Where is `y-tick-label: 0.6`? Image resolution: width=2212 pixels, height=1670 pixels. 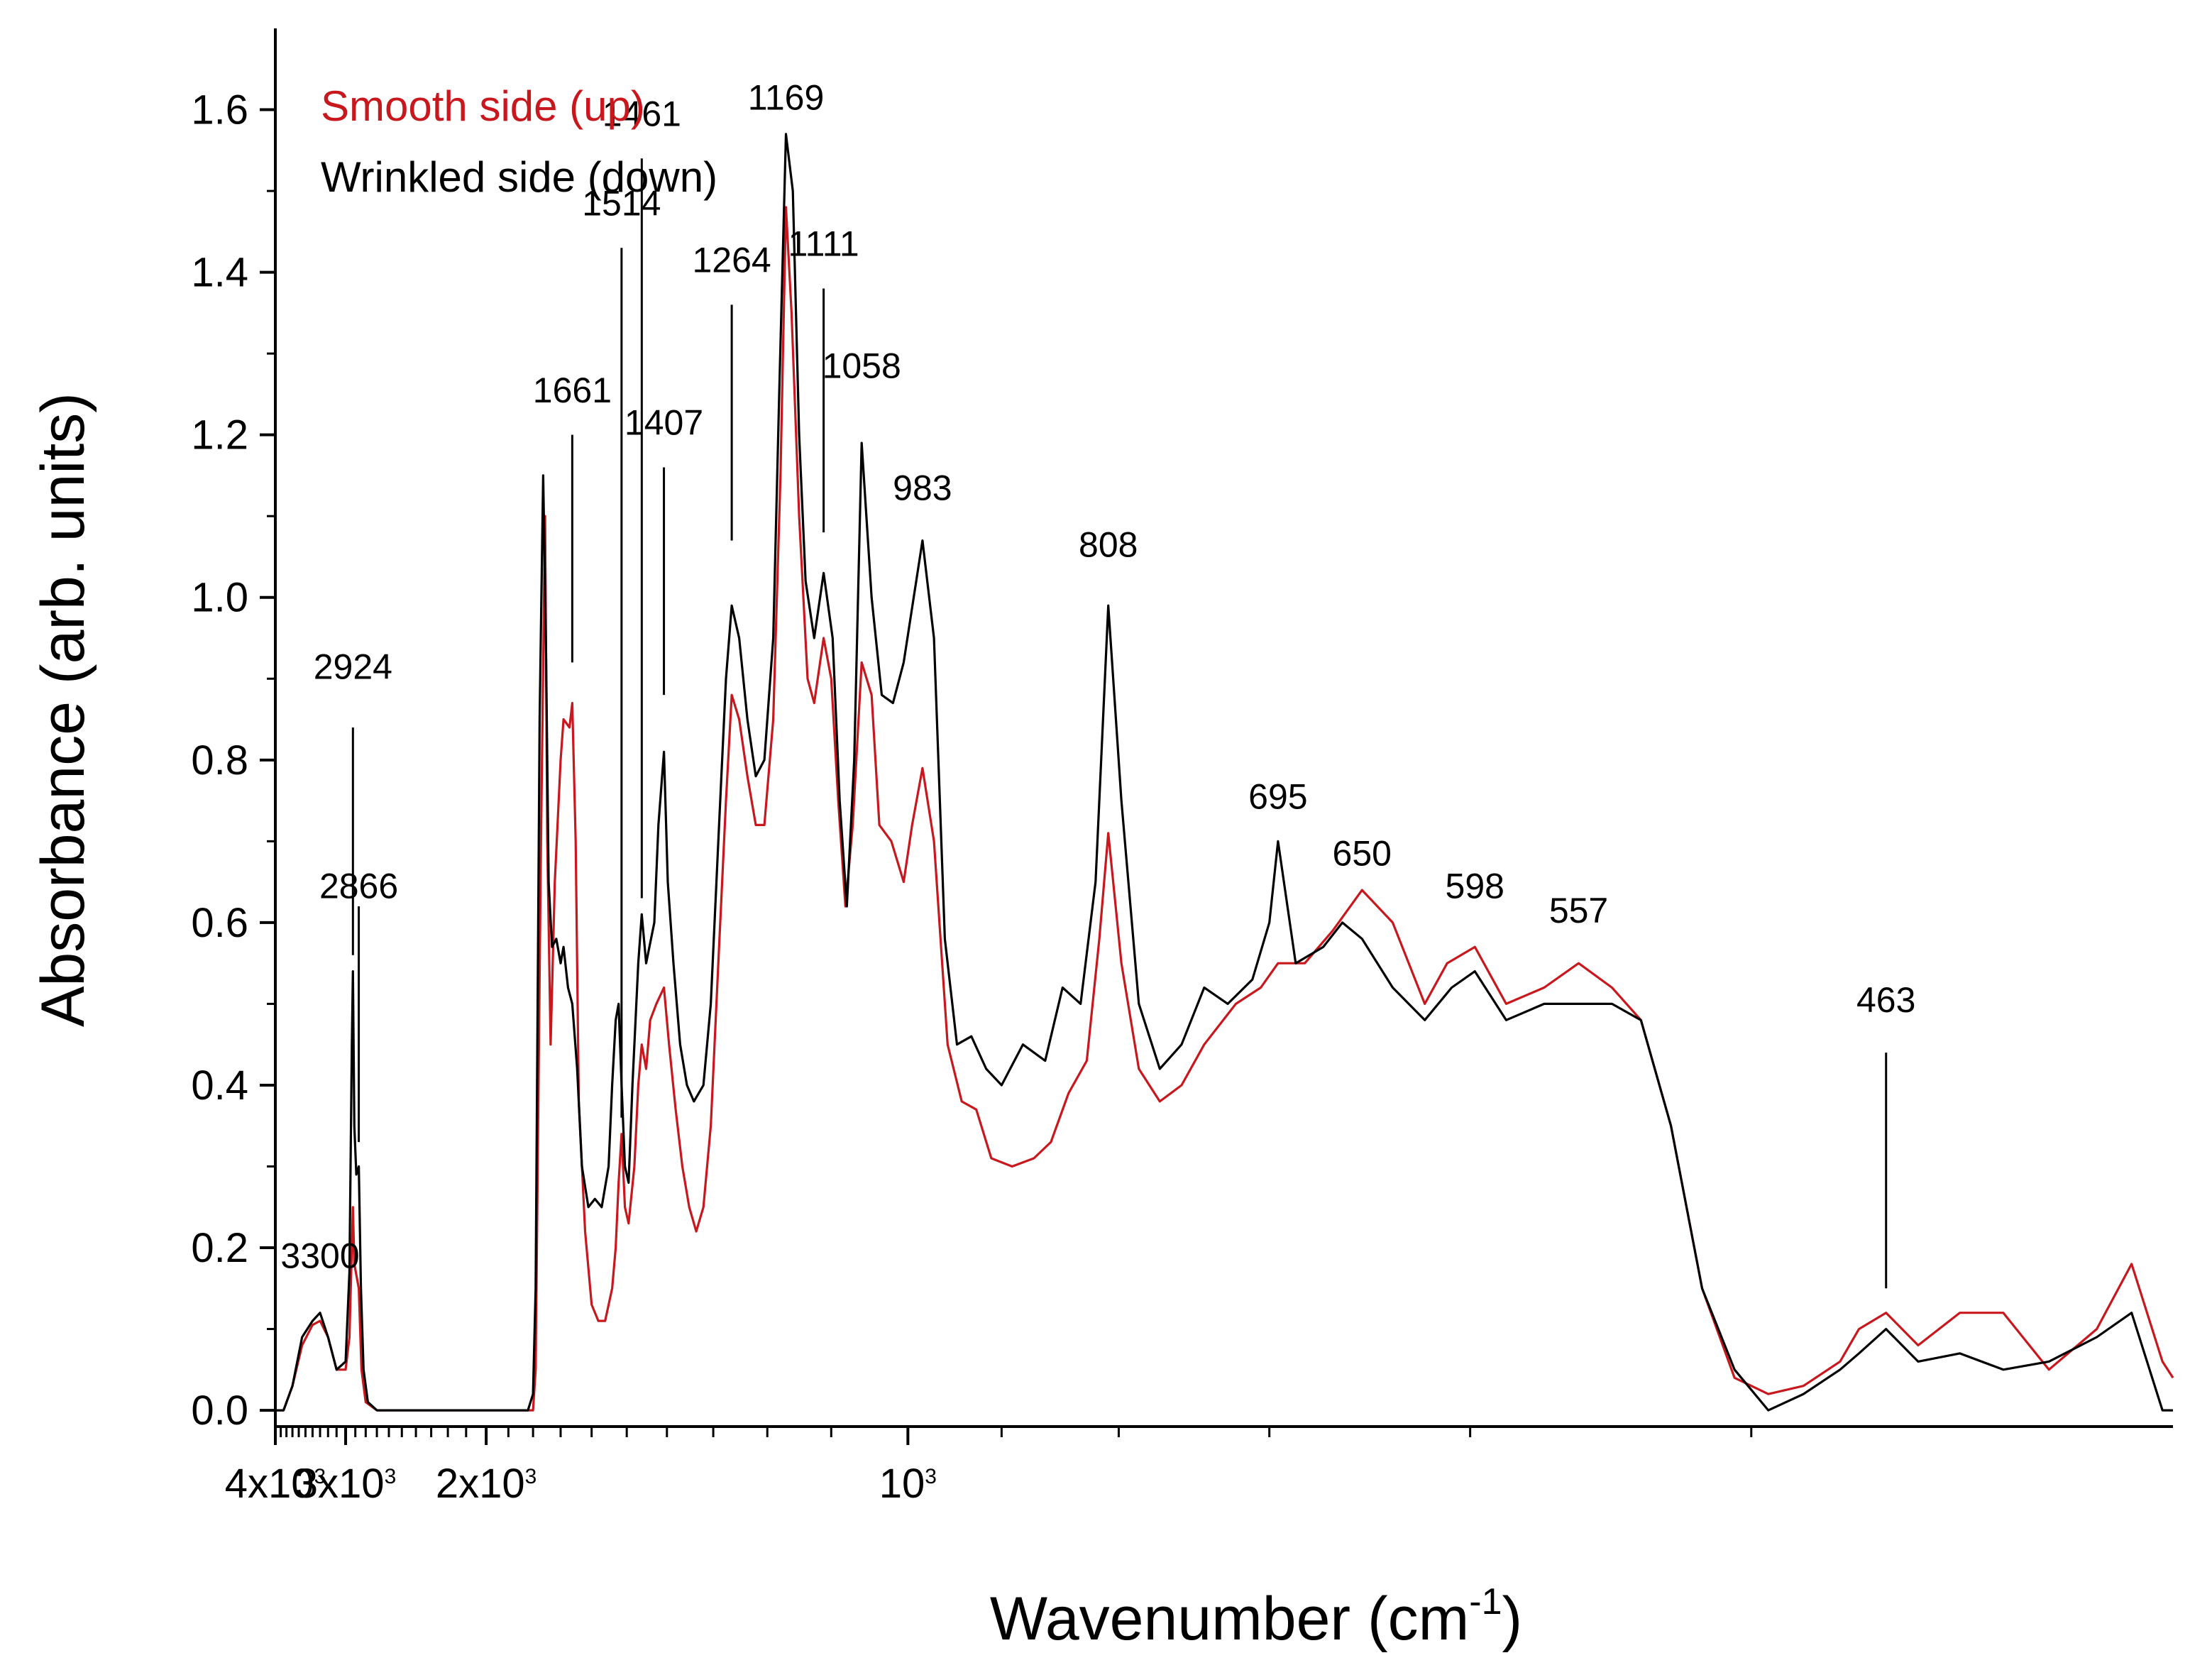 y-tick-label: 0.6 is located at coordinates (219, 923).